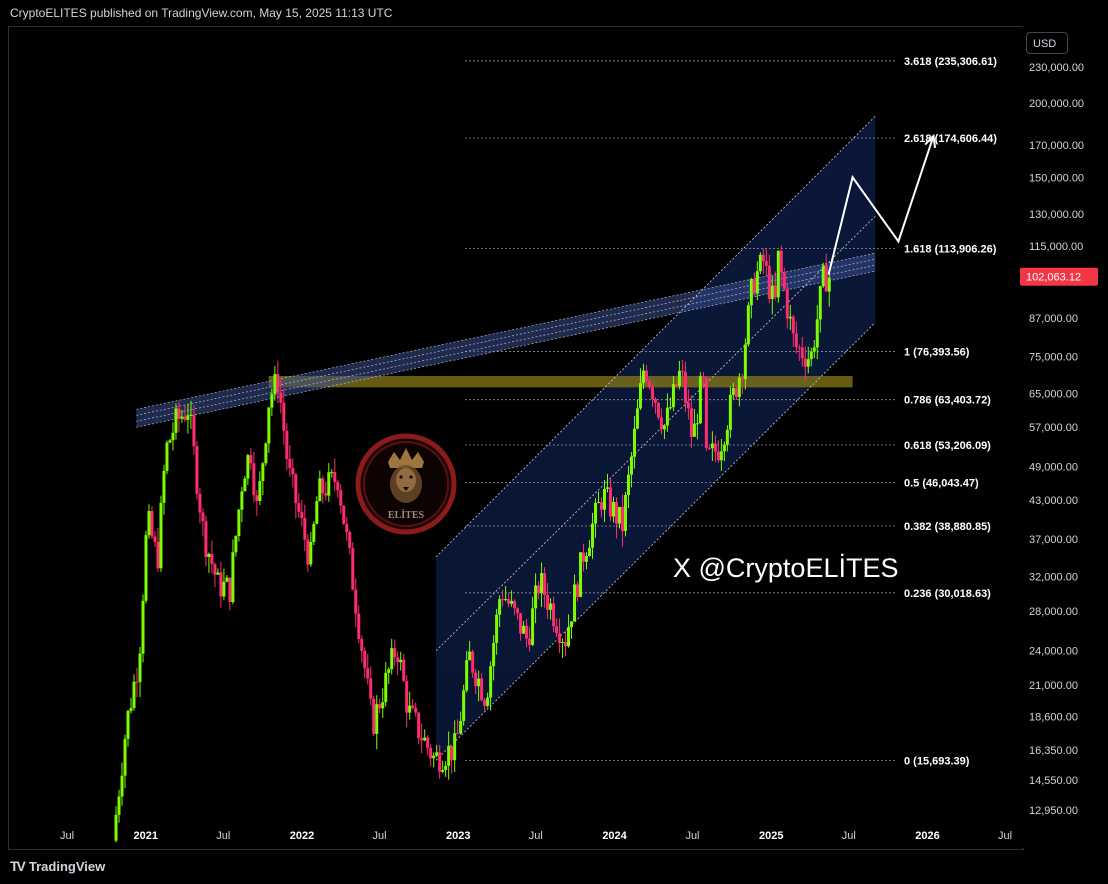 This screenshot has width=1108, height=884. I want to click on time-tick-label: 2026, so click(927, 836).